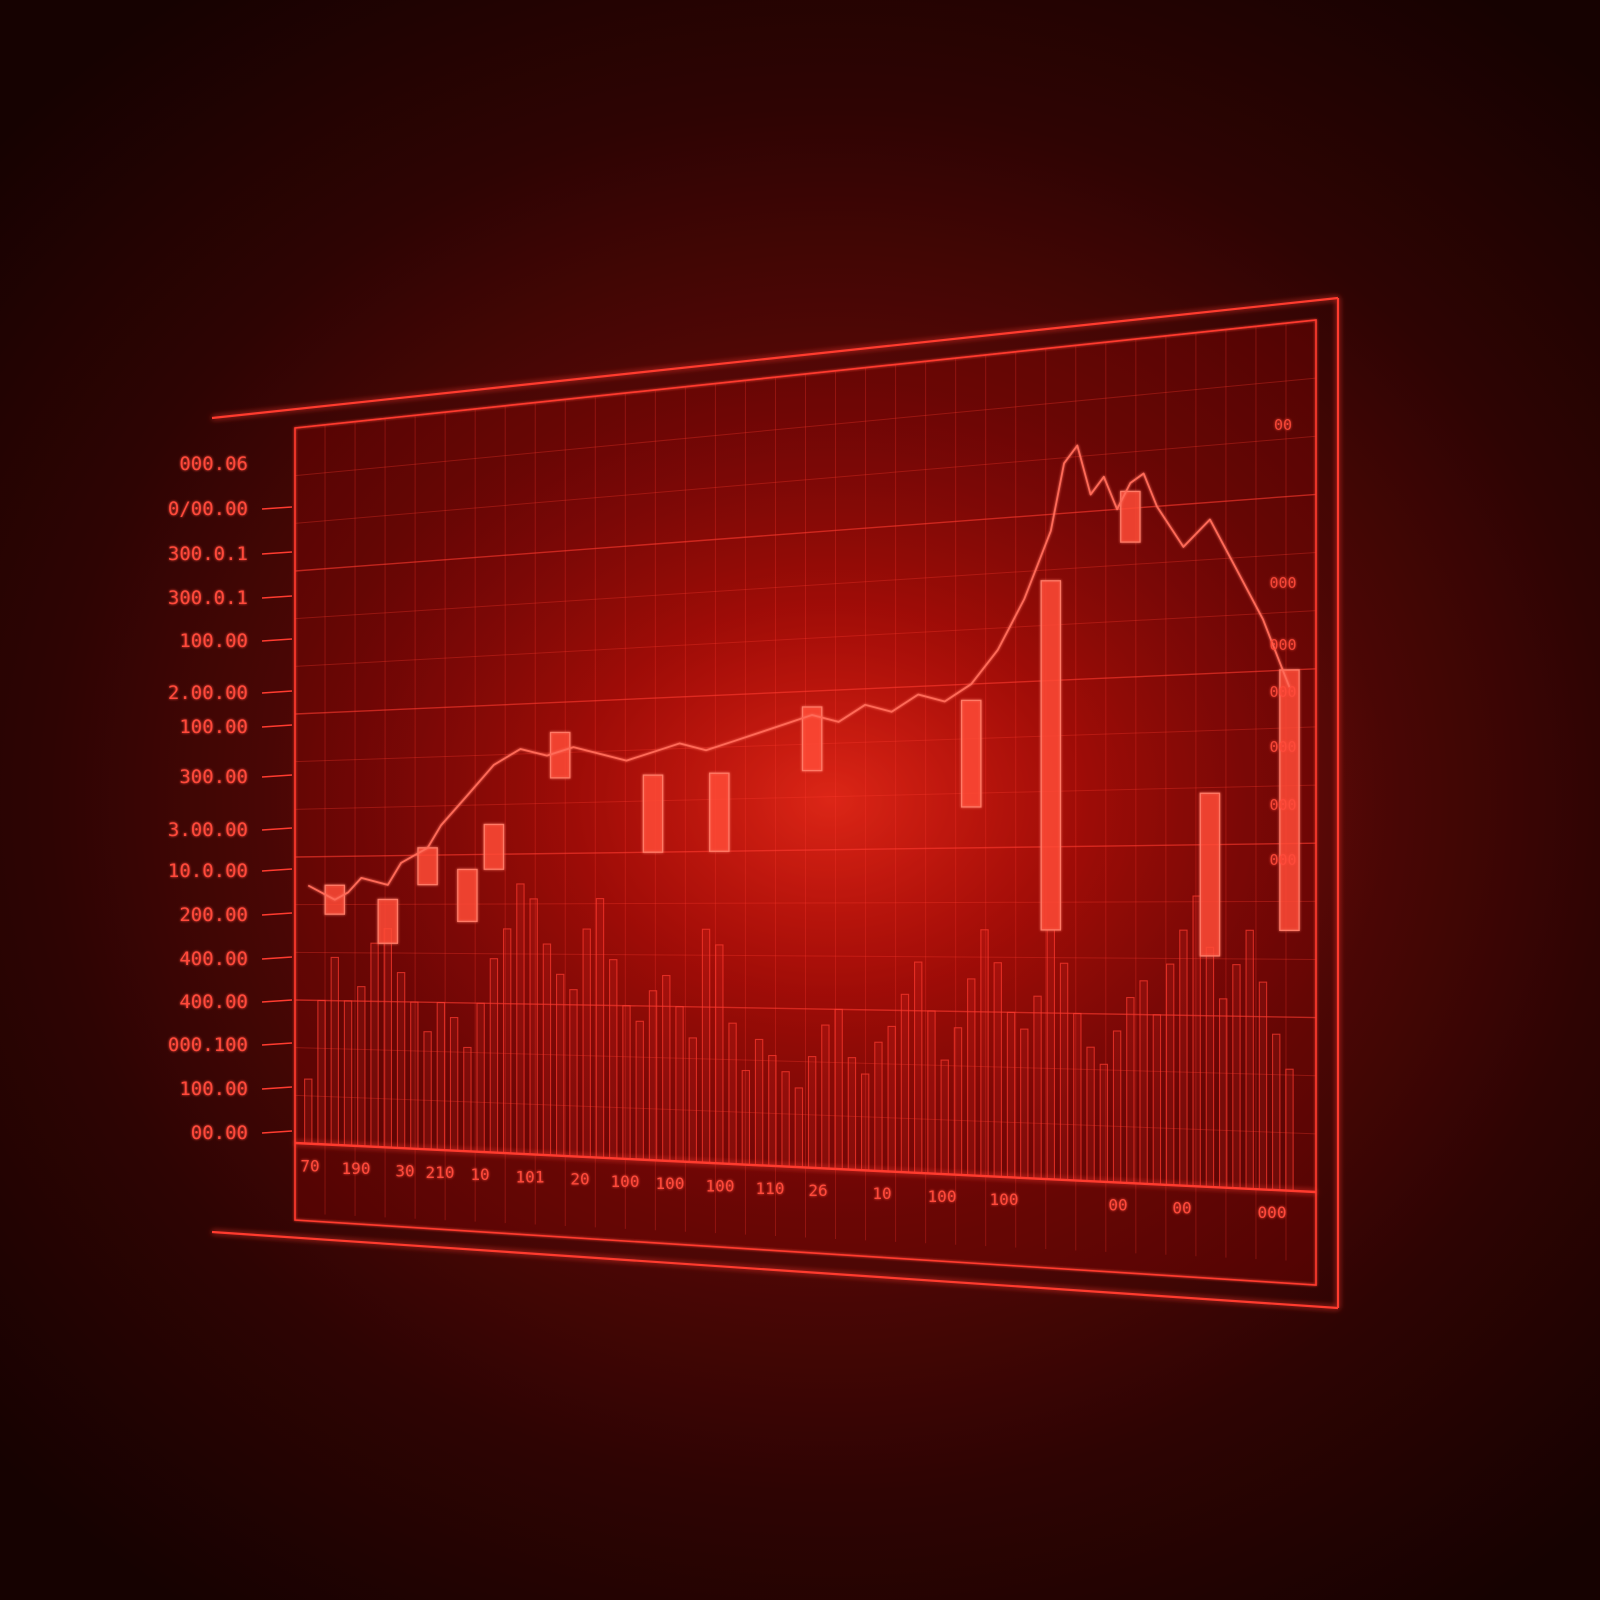 Image resolution: width=1600 pixels, height=1600 pixels. What do you see at coordinates (208, 871) in the screenshot?
I see `y-tick-label: 10.0.00` at bounding box center [208, 871].